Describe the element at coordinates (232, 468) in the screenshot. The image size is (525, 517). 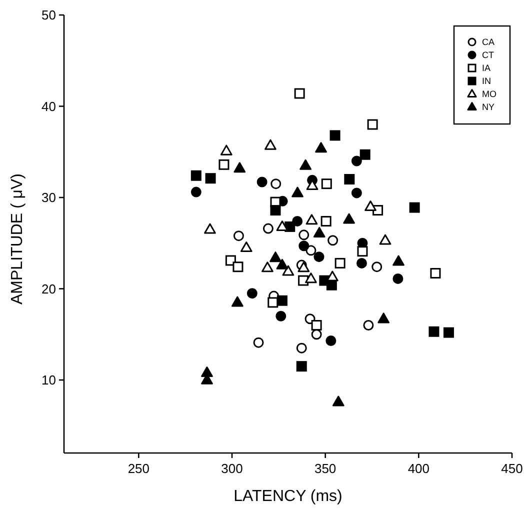
I see `x-tick-label: 300` at that location.